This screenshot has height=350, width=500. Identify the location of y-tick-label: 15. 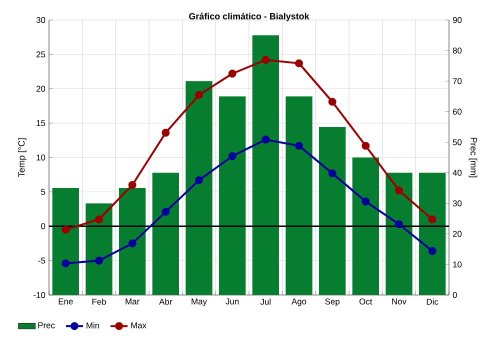
(41, 123).